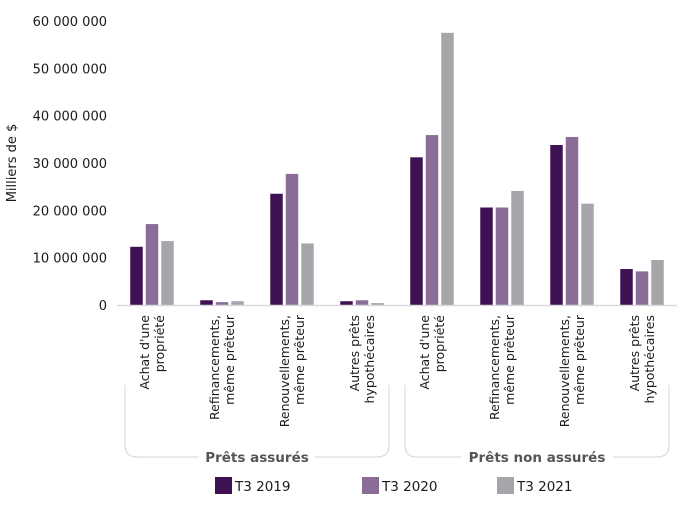 Image resolution: width=680 pixels, height=508 pixels. Describe the element at coordinates (544, 487) in the screenshot. I see `legend-label: T3 2021` at that location.